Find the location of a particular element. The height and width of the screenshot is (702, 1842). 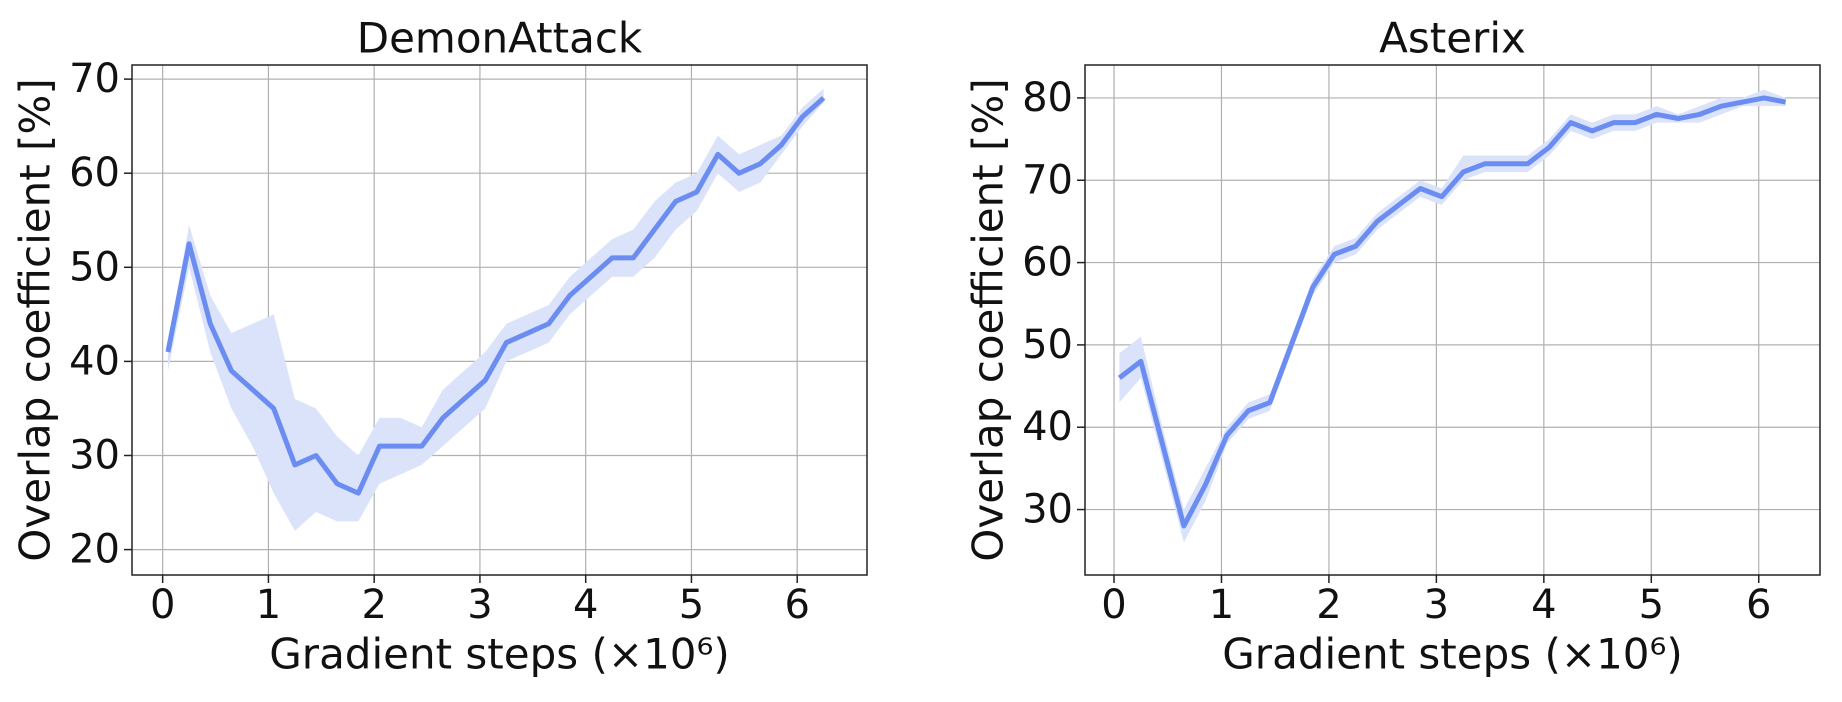

chart-title: DemonAttack is located at coordinates (500, 38).